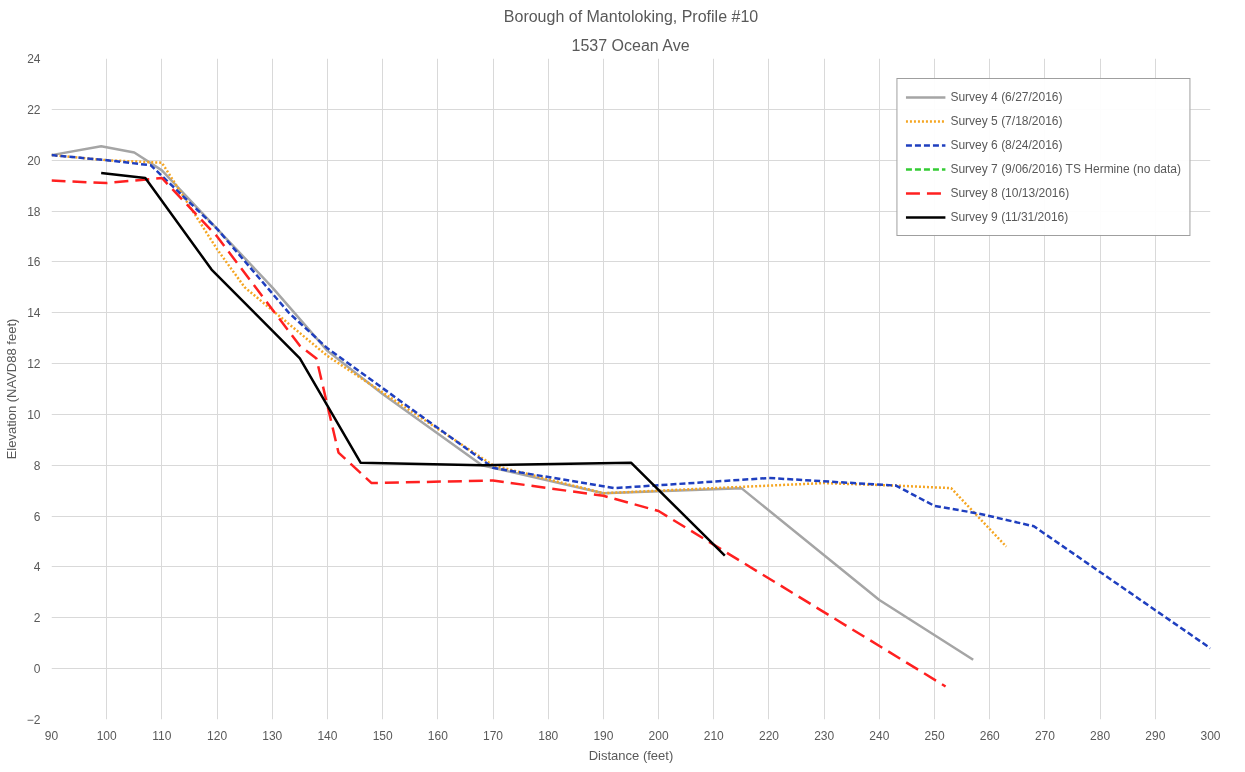 The height and width of the screenshot is (772, 1245). Describe the element at coordinates (34, 160) in the screenshot. I see `y-tick-label: 20` at that location.